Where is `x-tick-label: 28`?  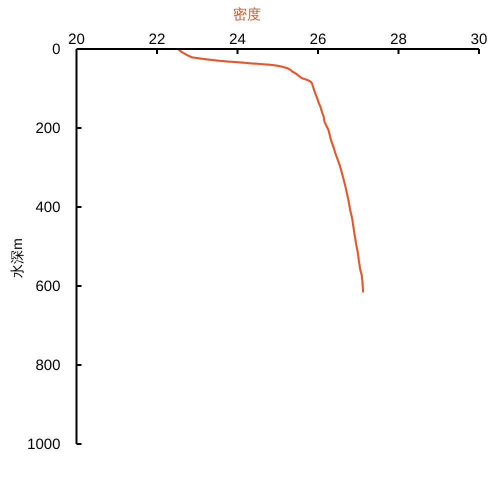
x-tick-label: 28 is located at coordinates (398, 39).